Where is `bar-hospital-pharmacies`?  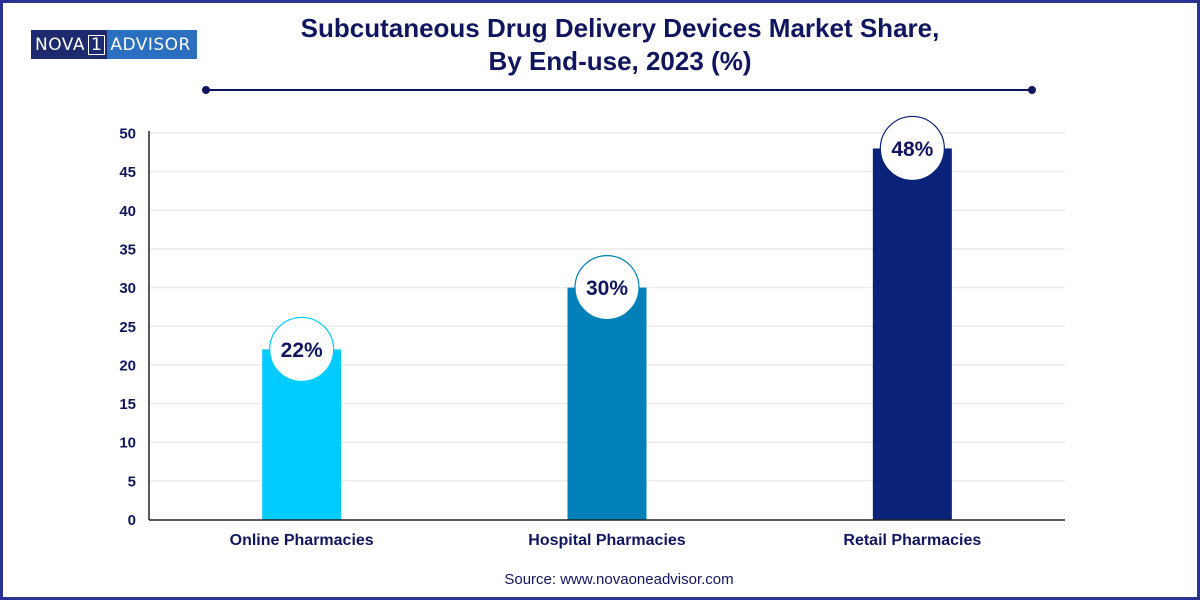 bar-hospital-pharmacies is located at coordinates (607, 403).